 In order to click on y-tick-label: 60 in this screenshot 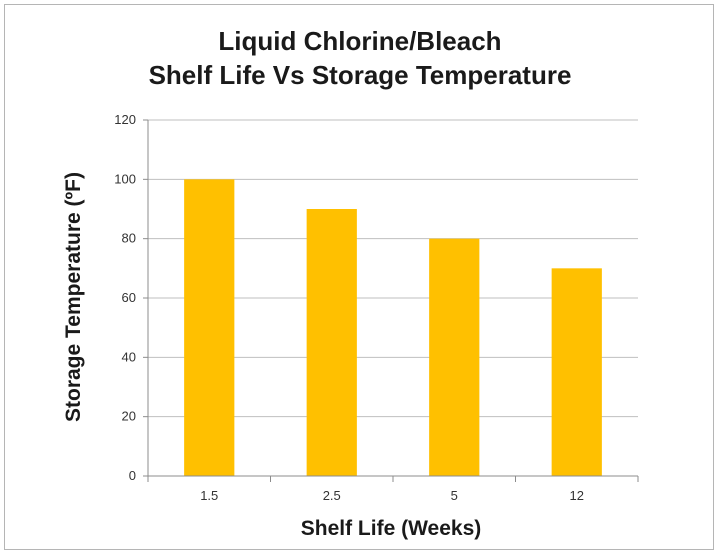, I will do `click(129, 297)`.